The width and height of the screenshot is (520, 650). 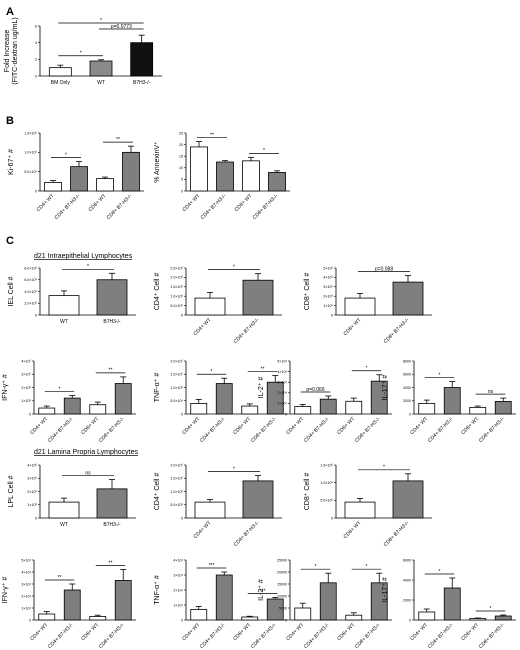 I want to click on y-tick-label: 2, so click(x=36, y=60).